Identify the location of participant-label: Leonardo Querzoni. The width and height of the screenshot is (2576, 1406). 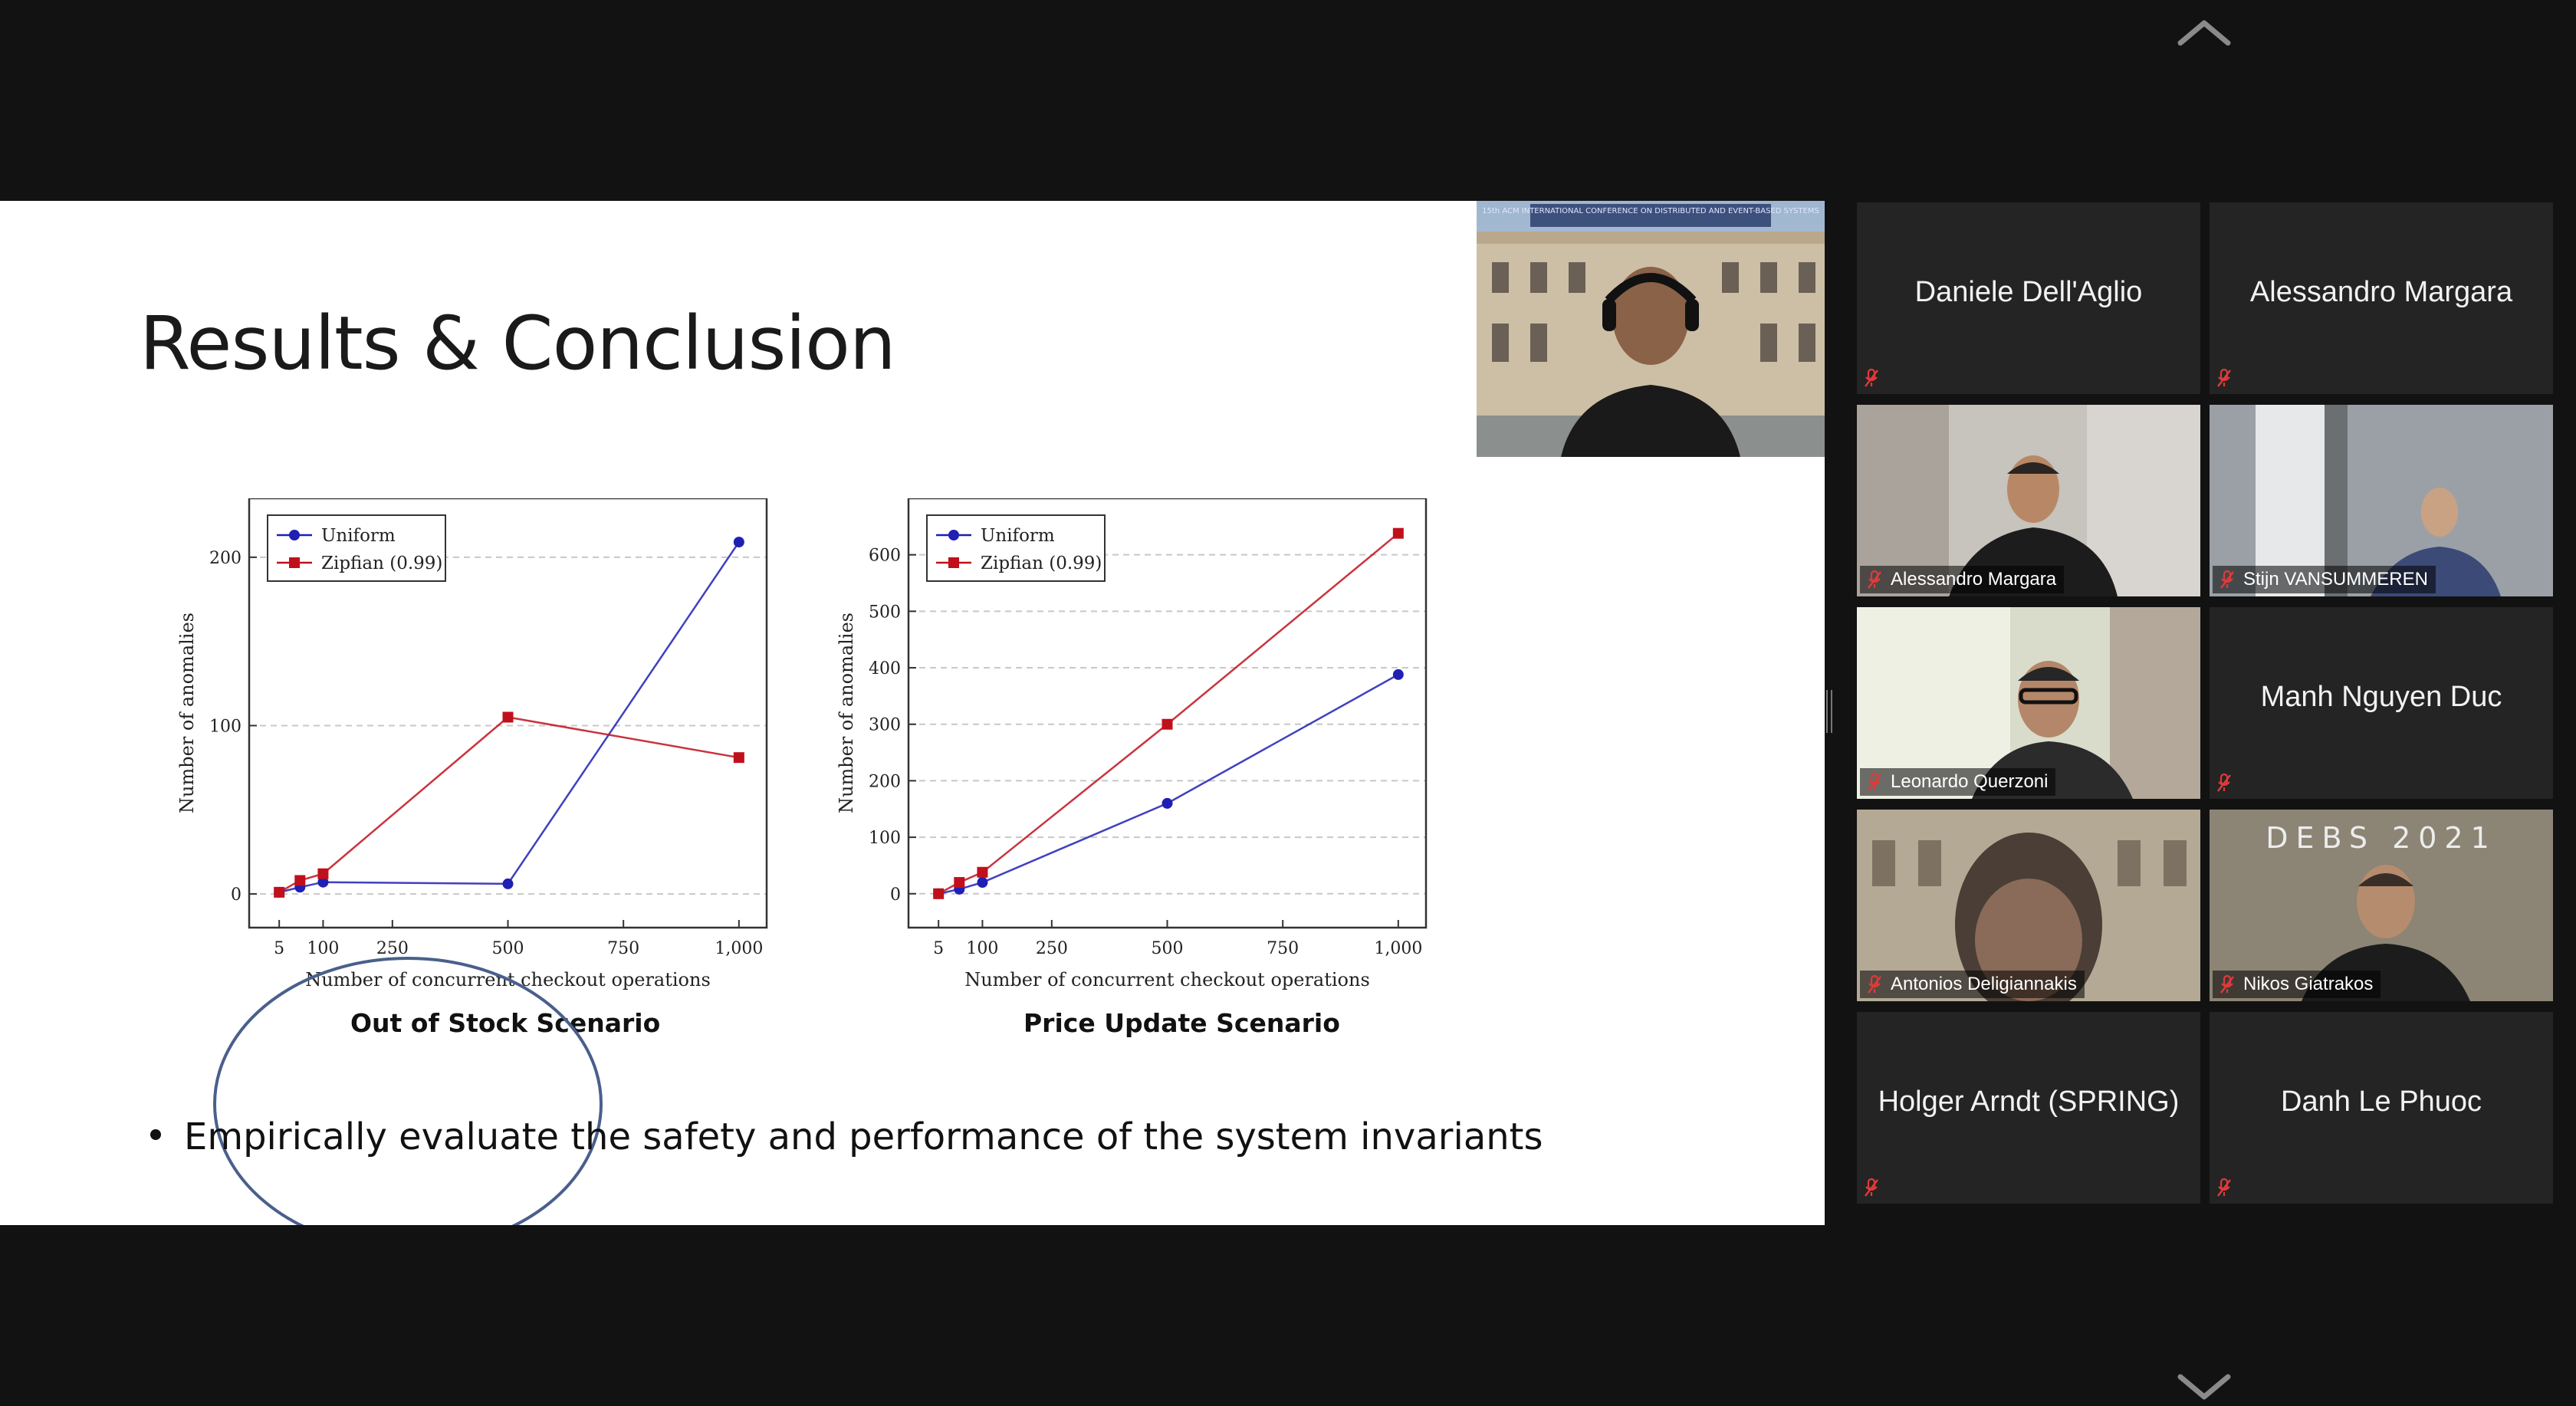
(1958, 782).